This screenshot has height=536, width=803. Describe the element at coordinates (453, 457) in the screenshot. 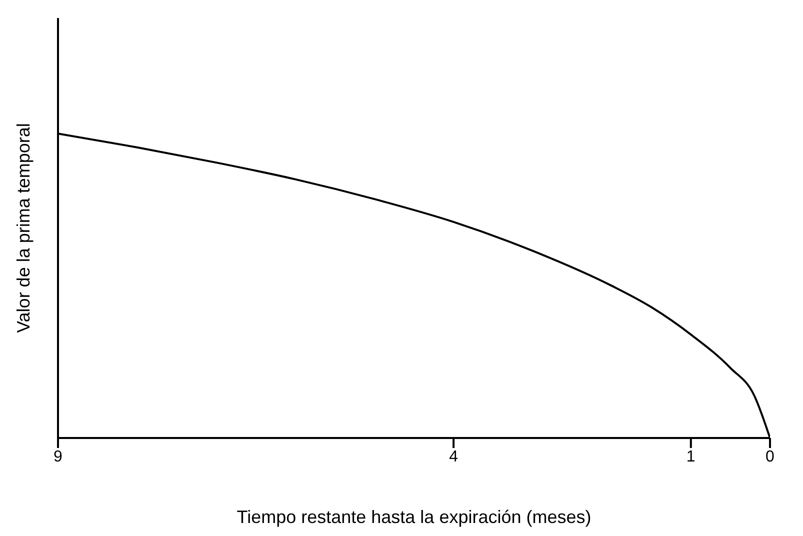

I see `x-tick-label: 4` at that location.